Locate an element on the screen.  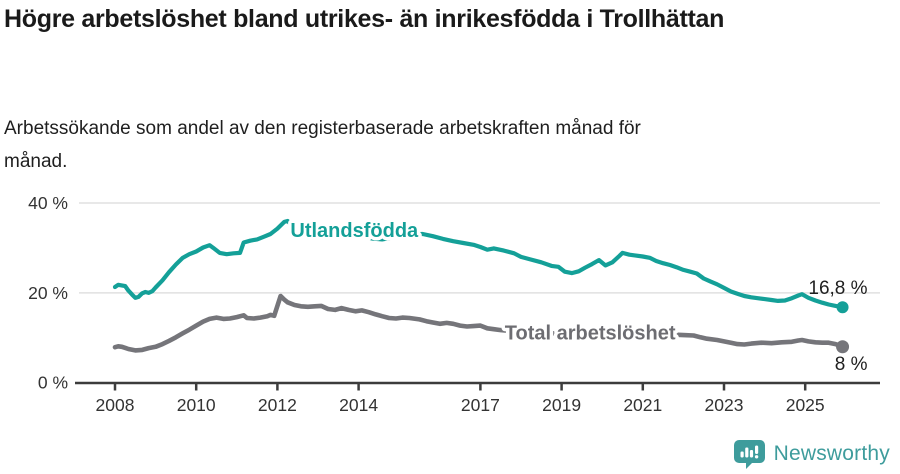
series-line-total is located at coordinates (478, 323).